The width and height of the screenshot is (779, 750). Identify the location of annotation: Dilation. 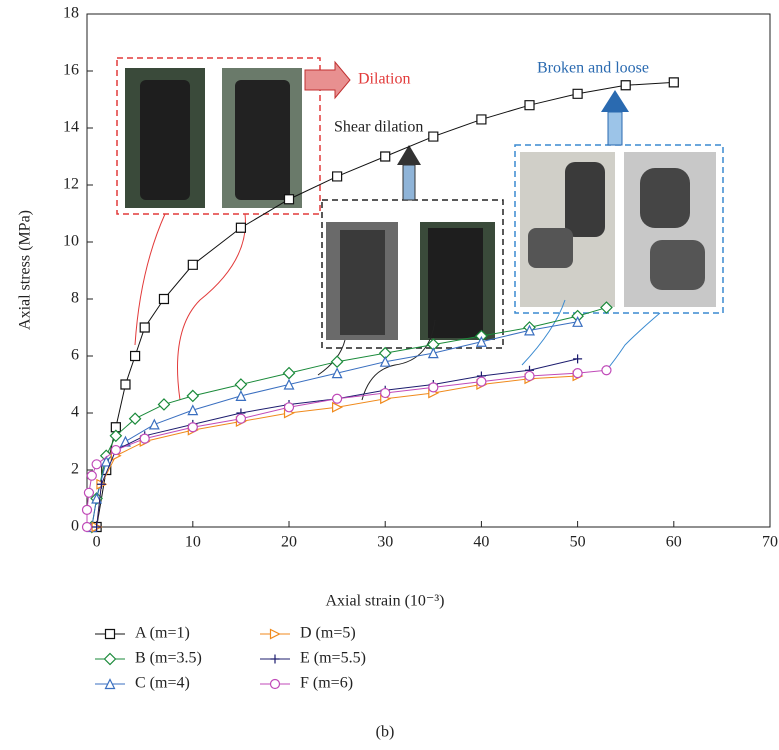
(384, 79).